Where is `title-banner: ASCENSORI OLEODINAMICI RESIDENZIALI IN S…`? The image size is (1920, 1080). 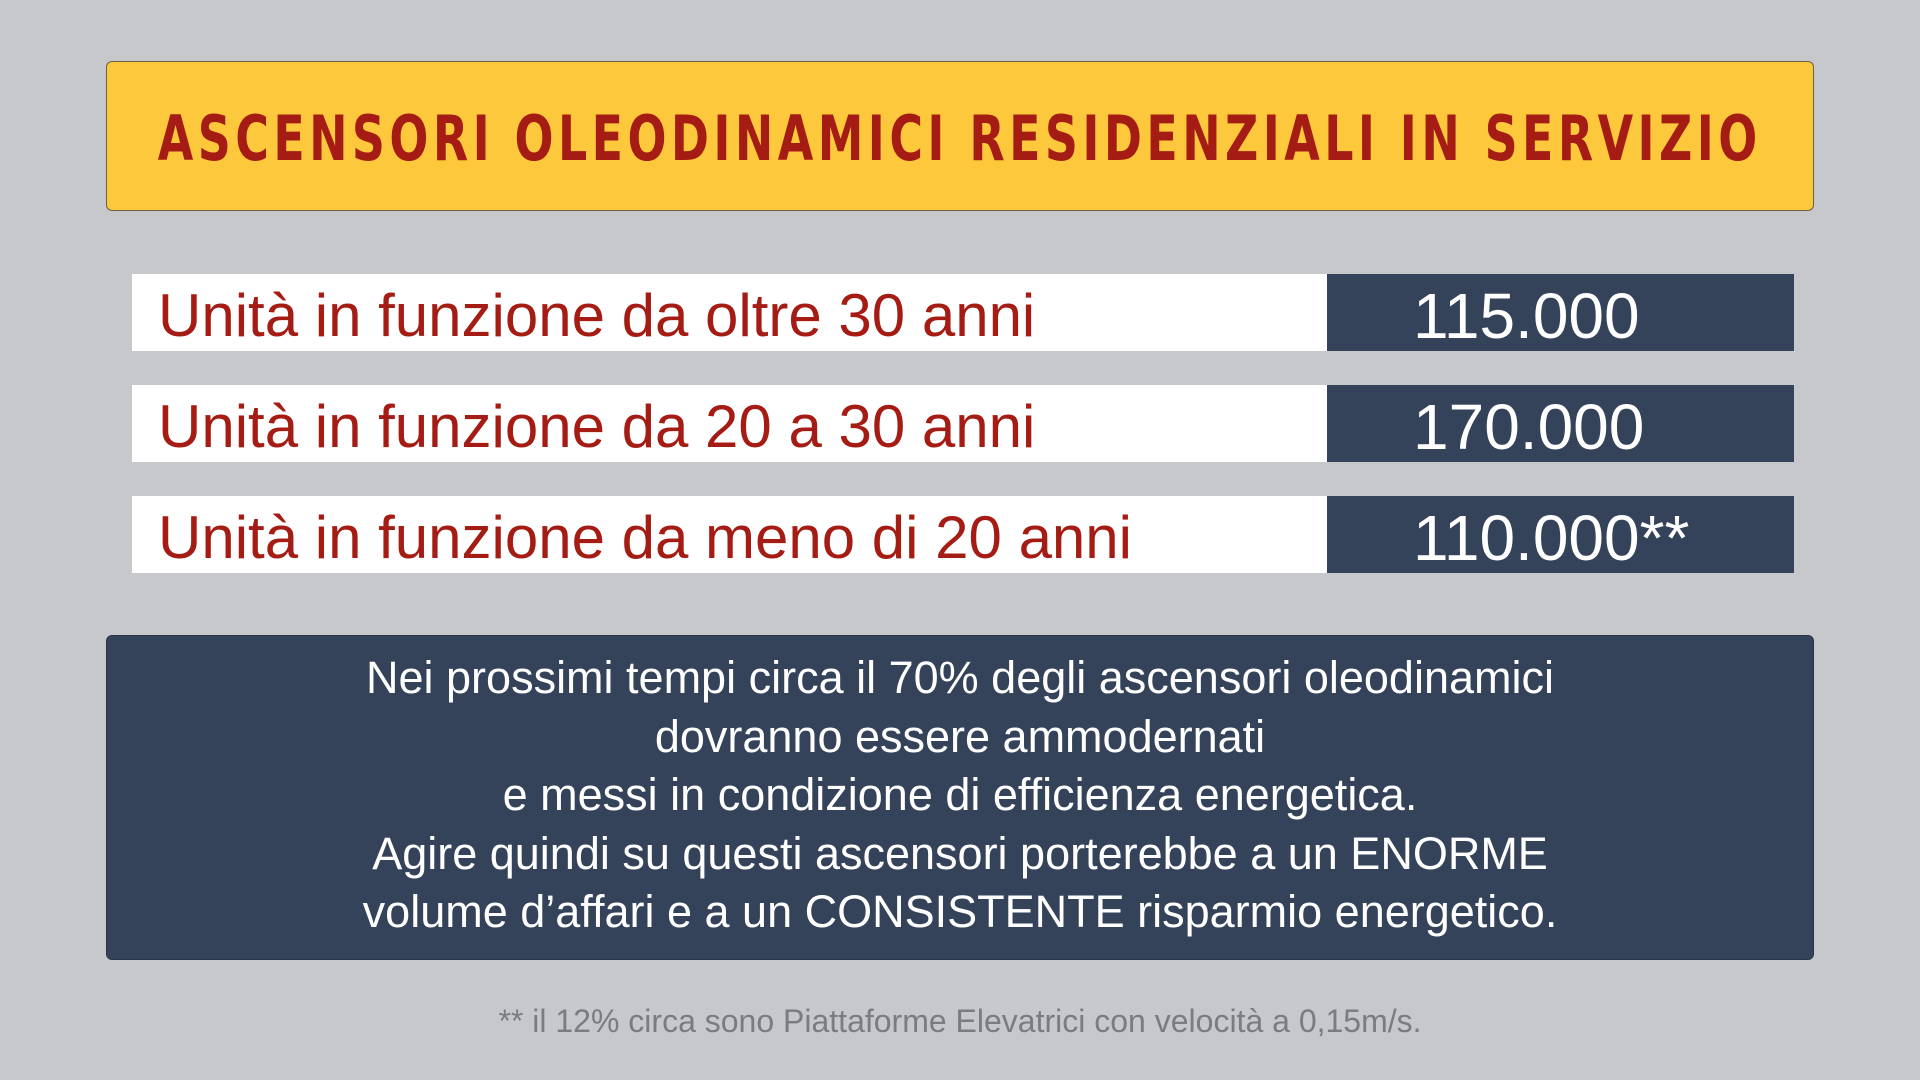 title-banner: ASCENSORI OLEODINAMICI RESIDENZIALI IN S… is located at coordinates (960, 136).